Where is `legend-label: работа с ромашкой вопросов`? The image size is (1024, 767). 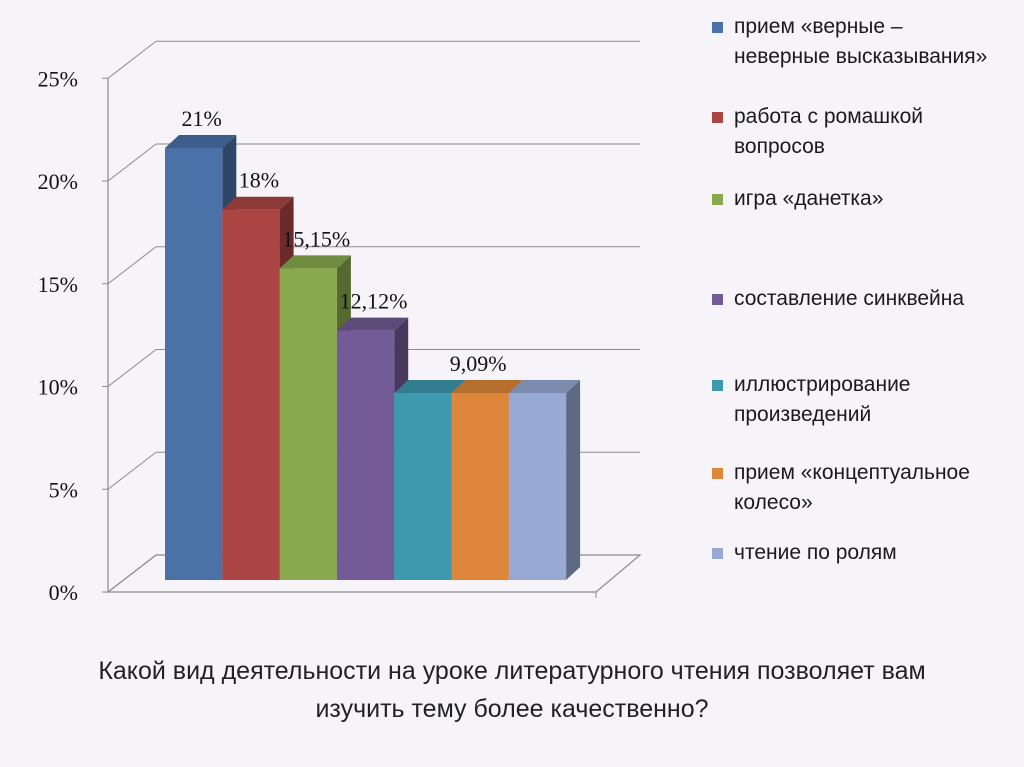
legend-label: работа с ромашкой вопросов is located at coordinates (828, 131).